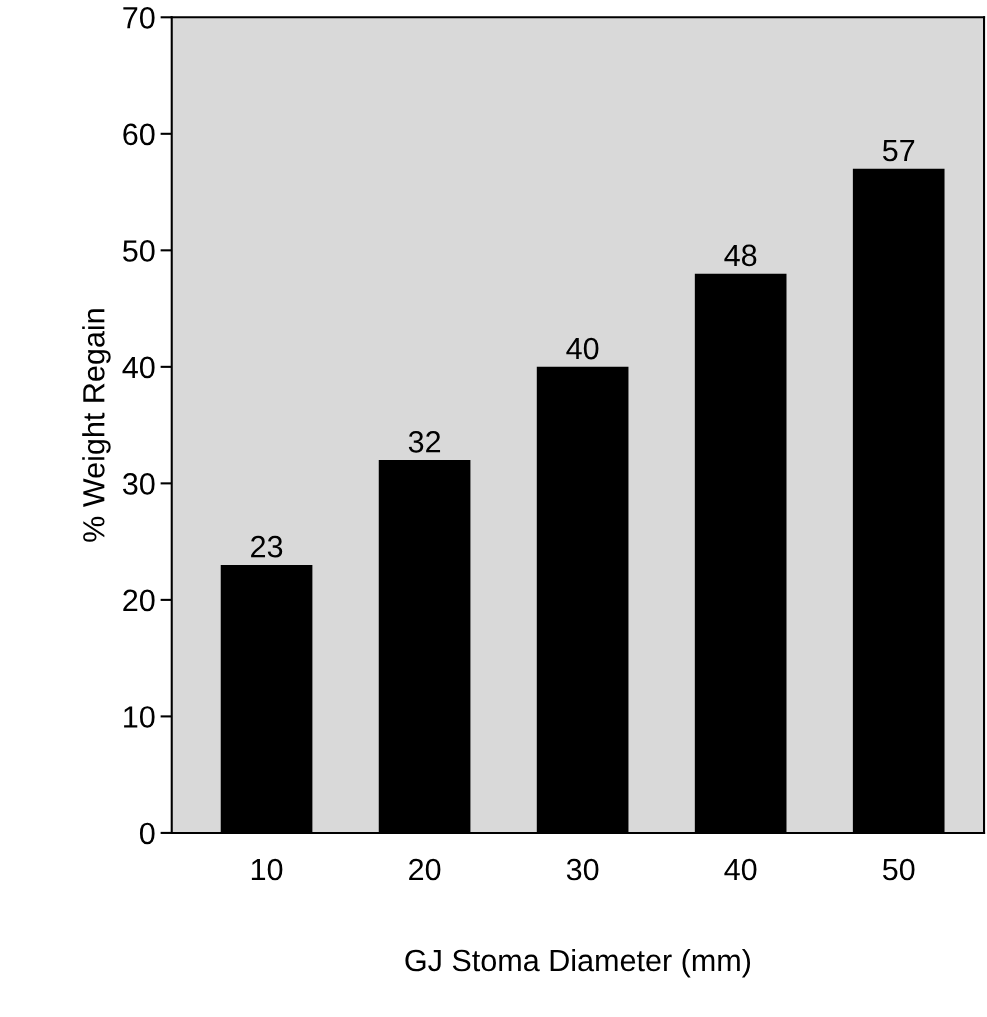 Image resolution: width=987 pixels, height=1017 pixels. Describe the element at coordinates (267, 546) in the screenshot. I see `data-label: 23` at that location.